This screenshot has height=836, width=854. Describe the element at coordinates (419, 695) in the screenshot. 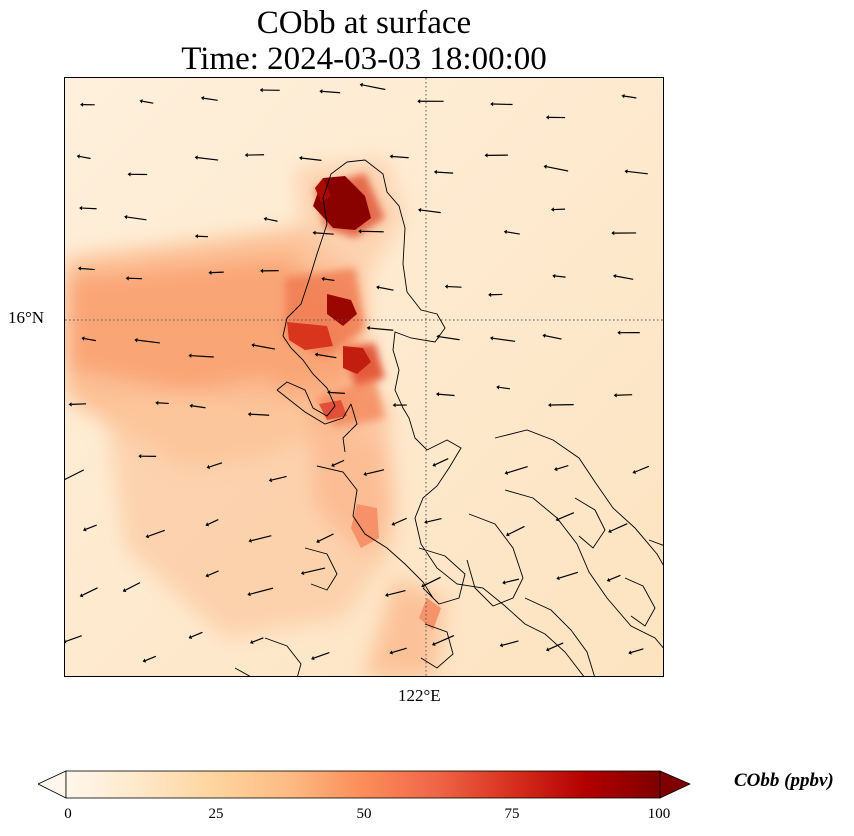

I see `longitude-tick-label: 122°E` at that location.